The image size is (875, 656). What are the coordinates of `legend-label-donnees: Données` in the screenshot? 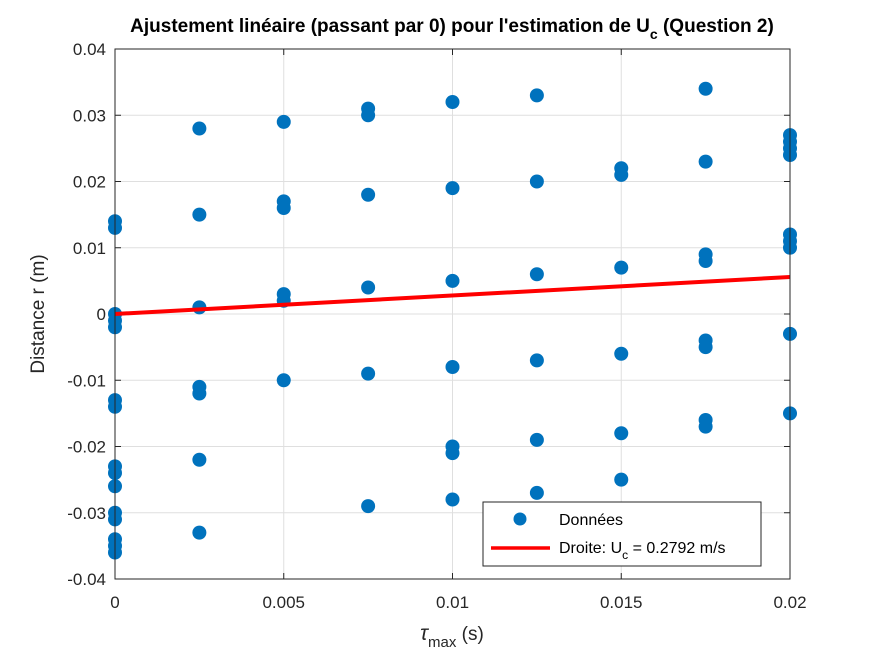 It's located at (591, 520).